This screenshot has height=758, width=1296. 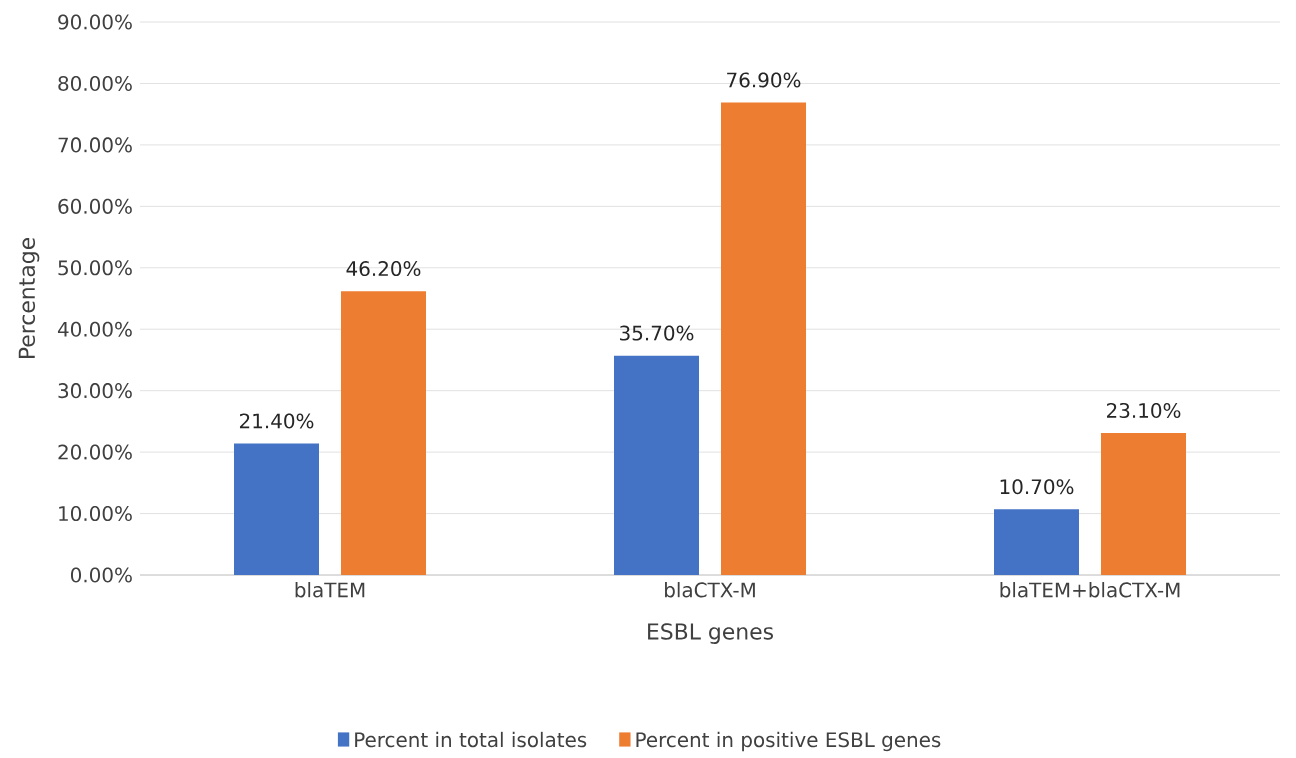 What do you see at coordinates (95, 83) in the screenshot?
I see `y-tick-label: 80.00%` at bounding box center [95, 83].